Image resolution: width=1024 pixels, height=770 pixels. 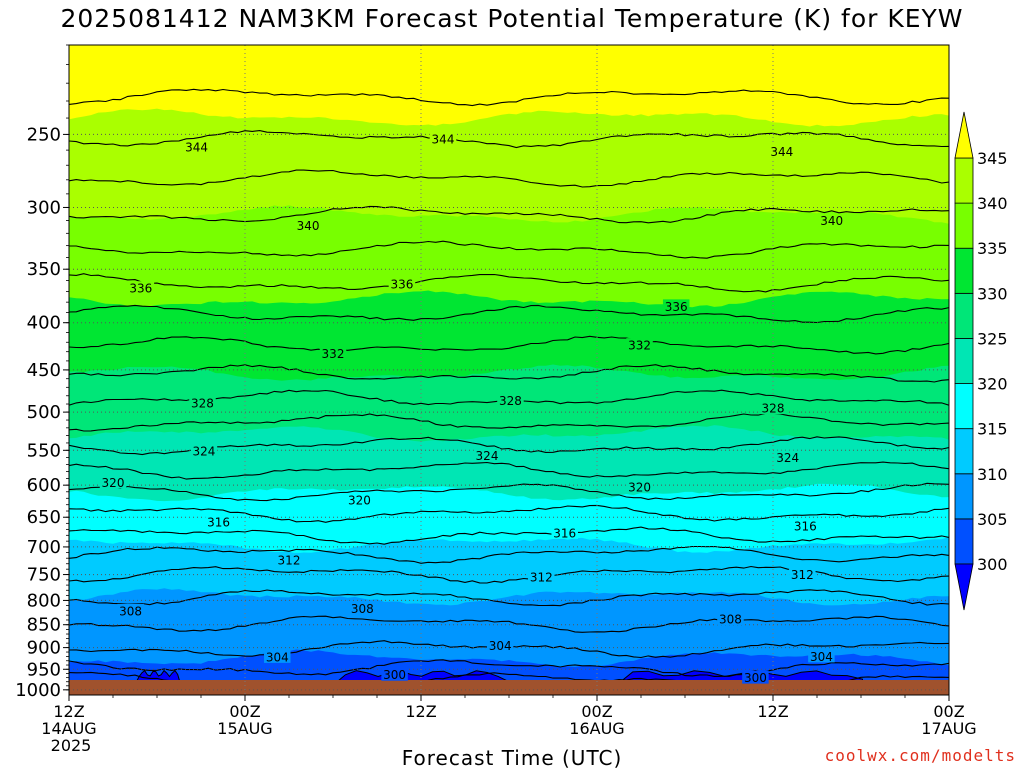 I want to click on y-tick-label: 450, so click(x=44, y=370).